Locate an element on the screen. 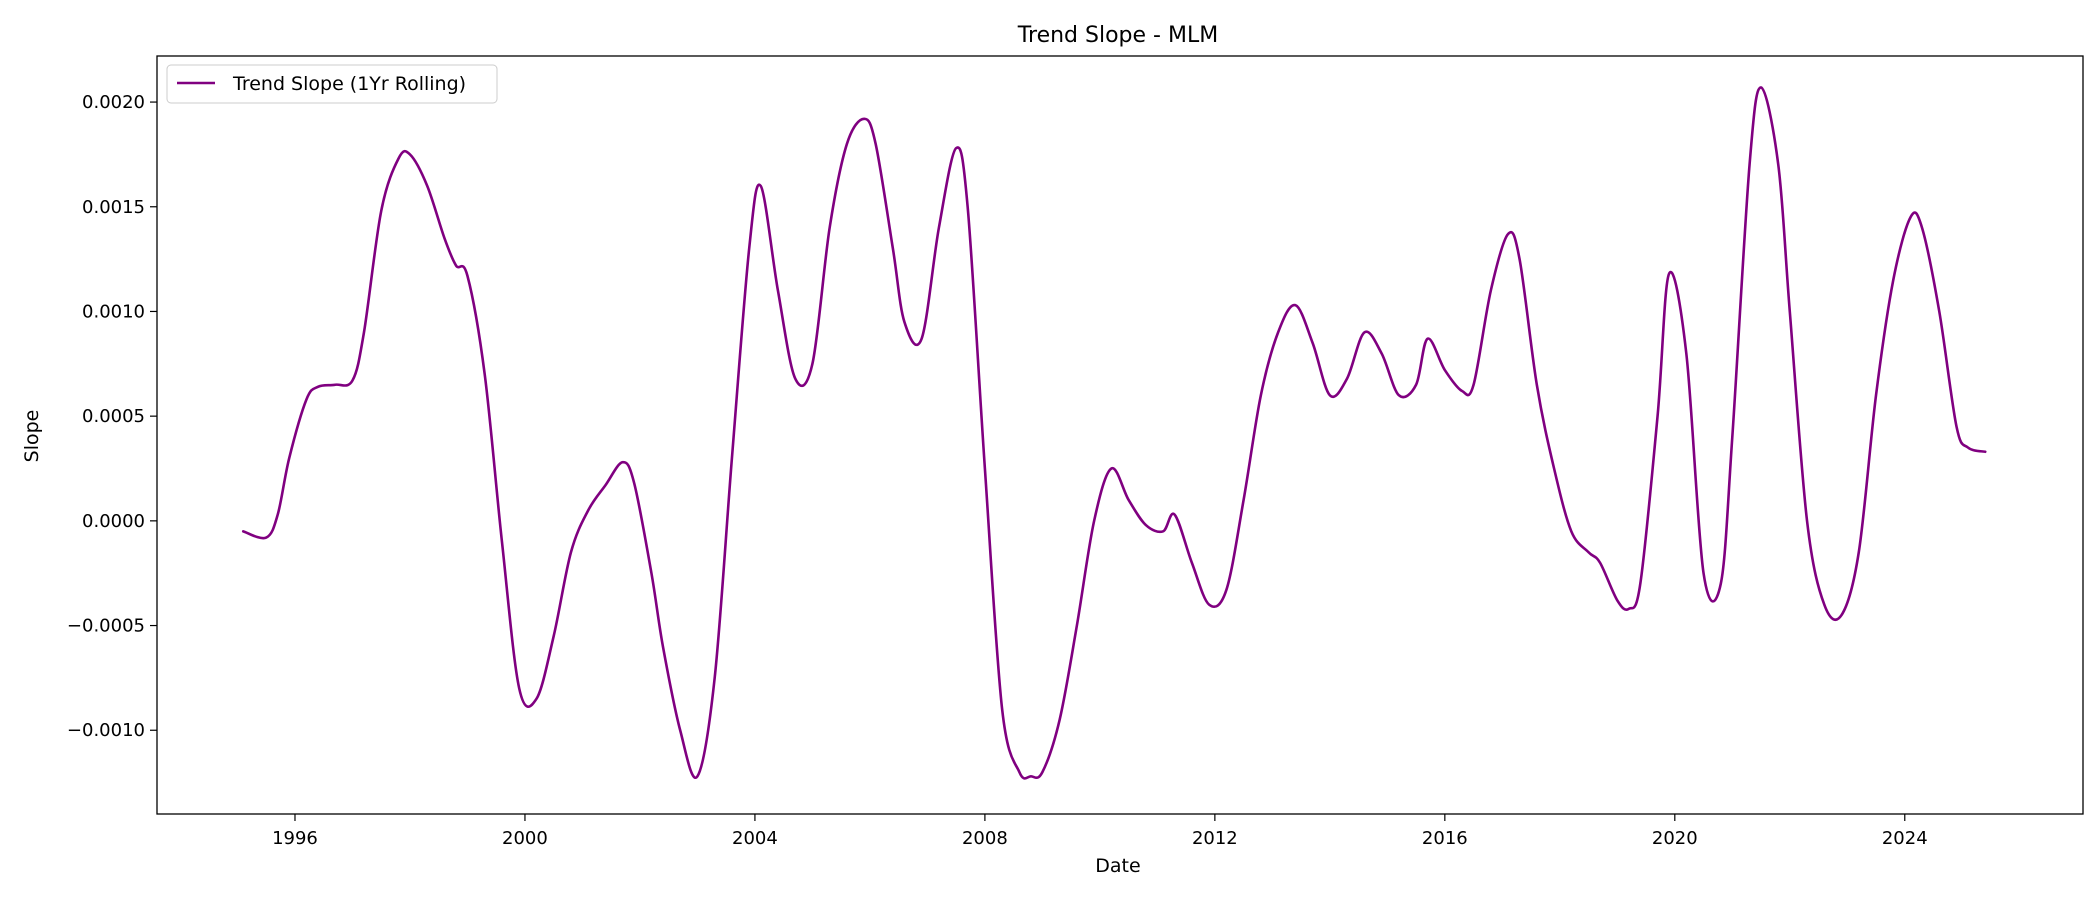 This screenshot has width=2100, height=904. y-tick-label: 0.0005 is located at coordinates (113, 416).